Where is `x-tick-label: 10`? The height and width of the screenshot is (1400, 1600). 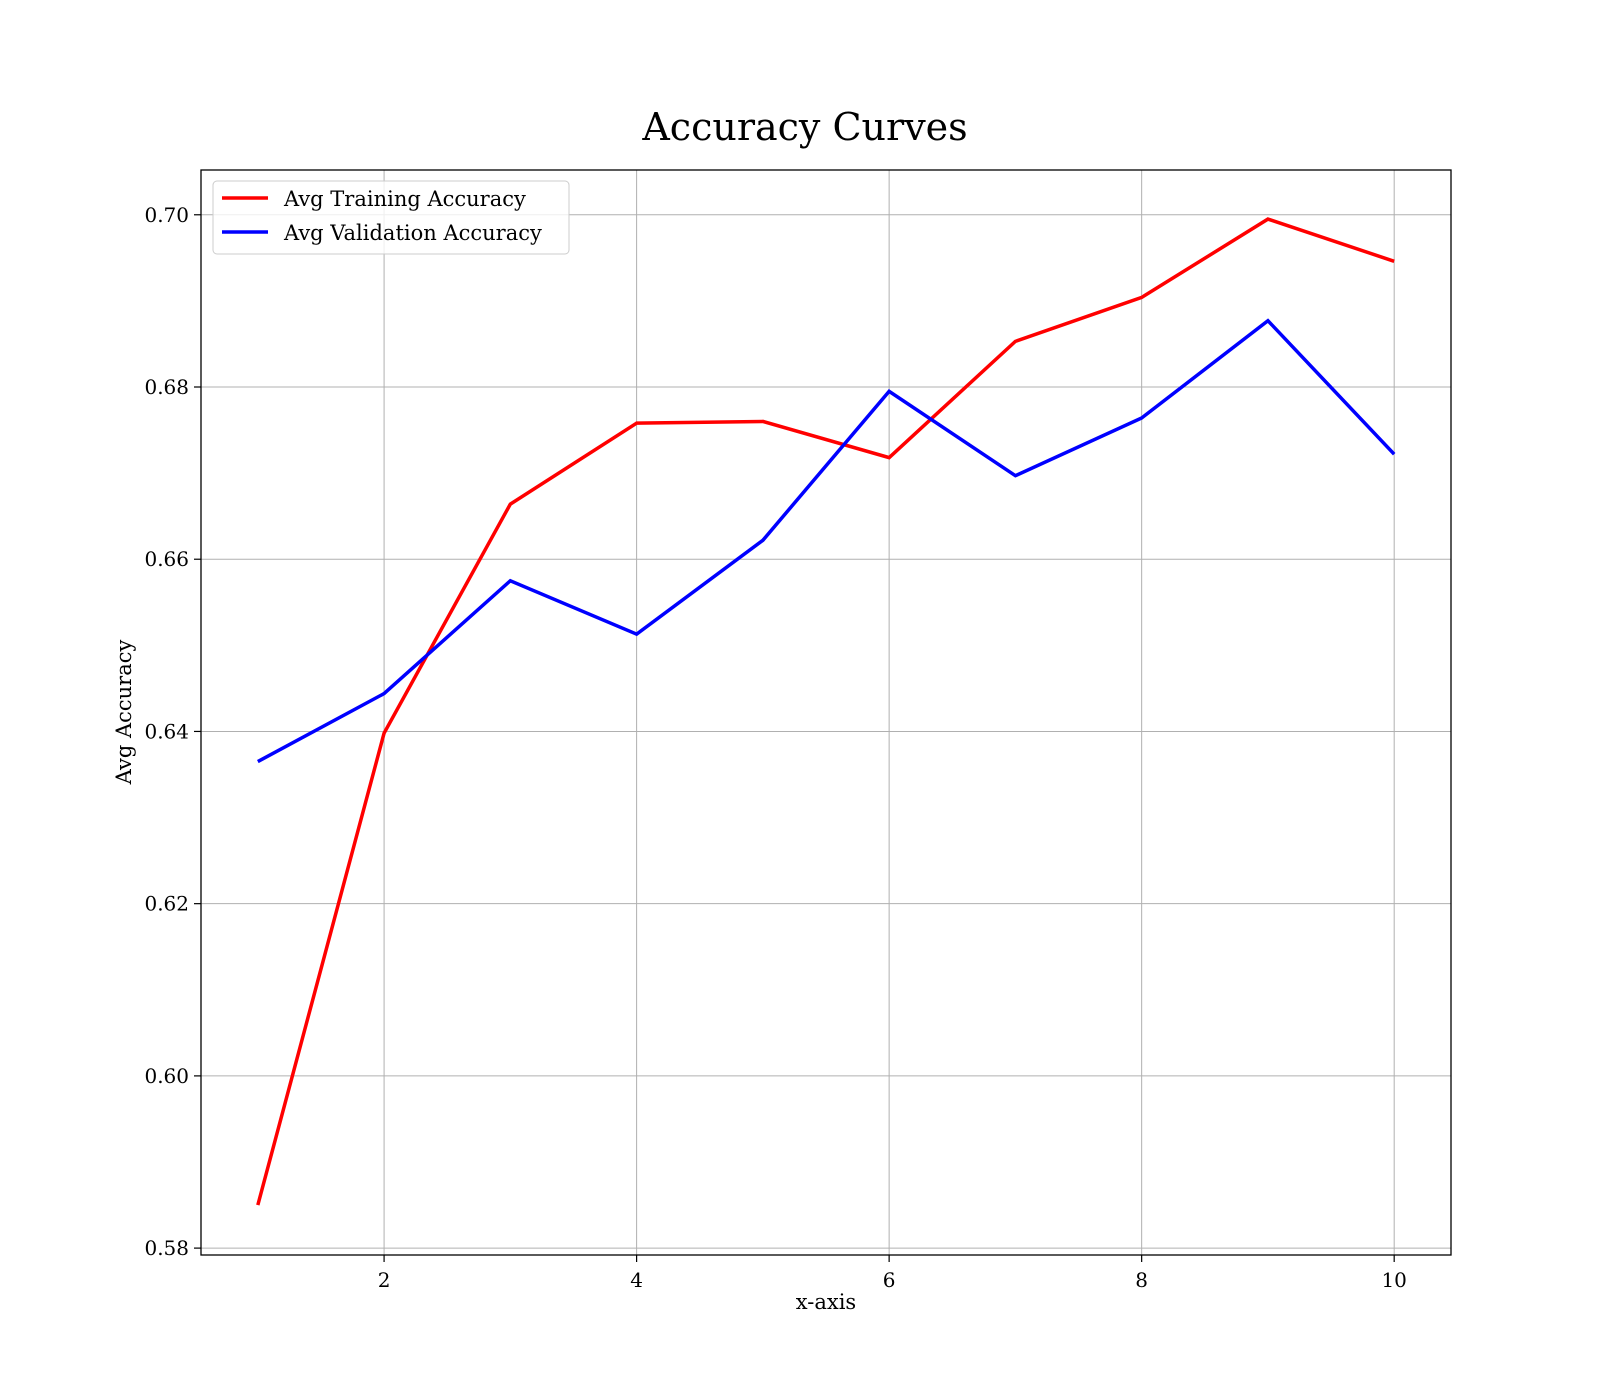
x-tick-label: 10 is located at coordinates (1393, 1280).